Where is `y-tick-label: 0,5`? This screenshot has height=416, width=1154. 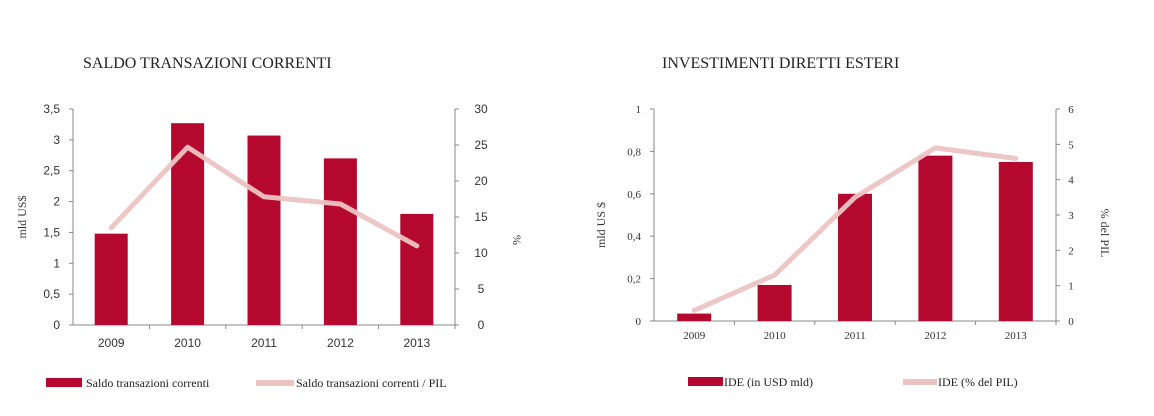 y-tick-label: 0,5 is located at coordinates (51, 294).